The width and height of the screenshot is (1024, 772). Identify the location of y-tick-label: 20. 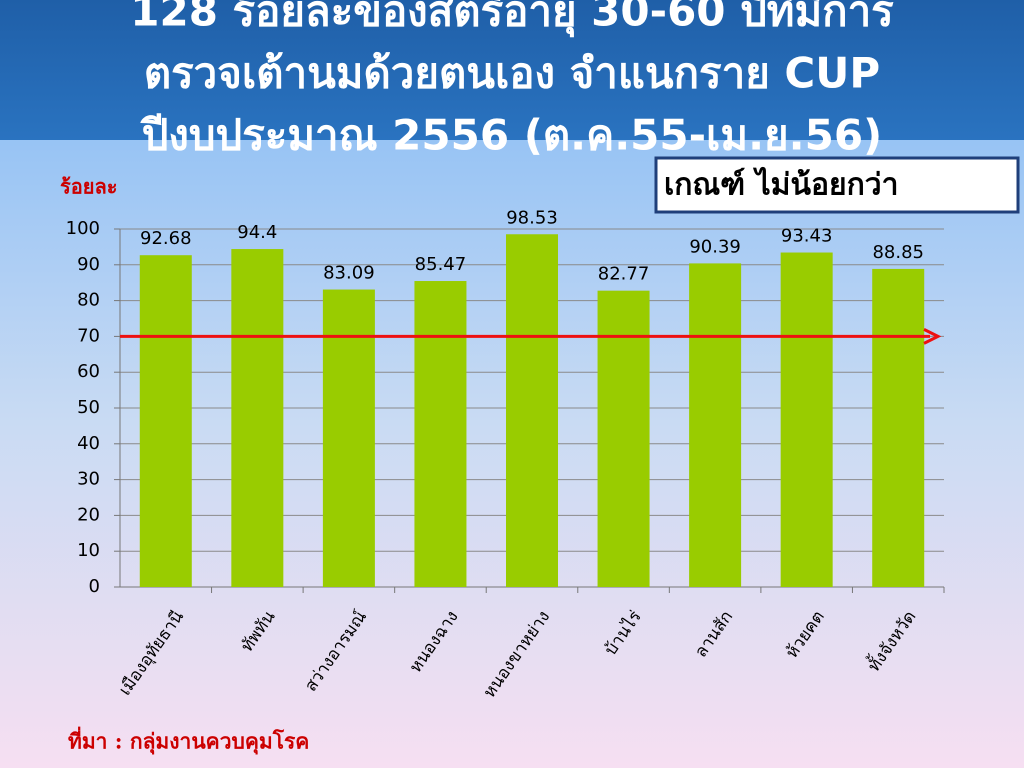
(88, 514).